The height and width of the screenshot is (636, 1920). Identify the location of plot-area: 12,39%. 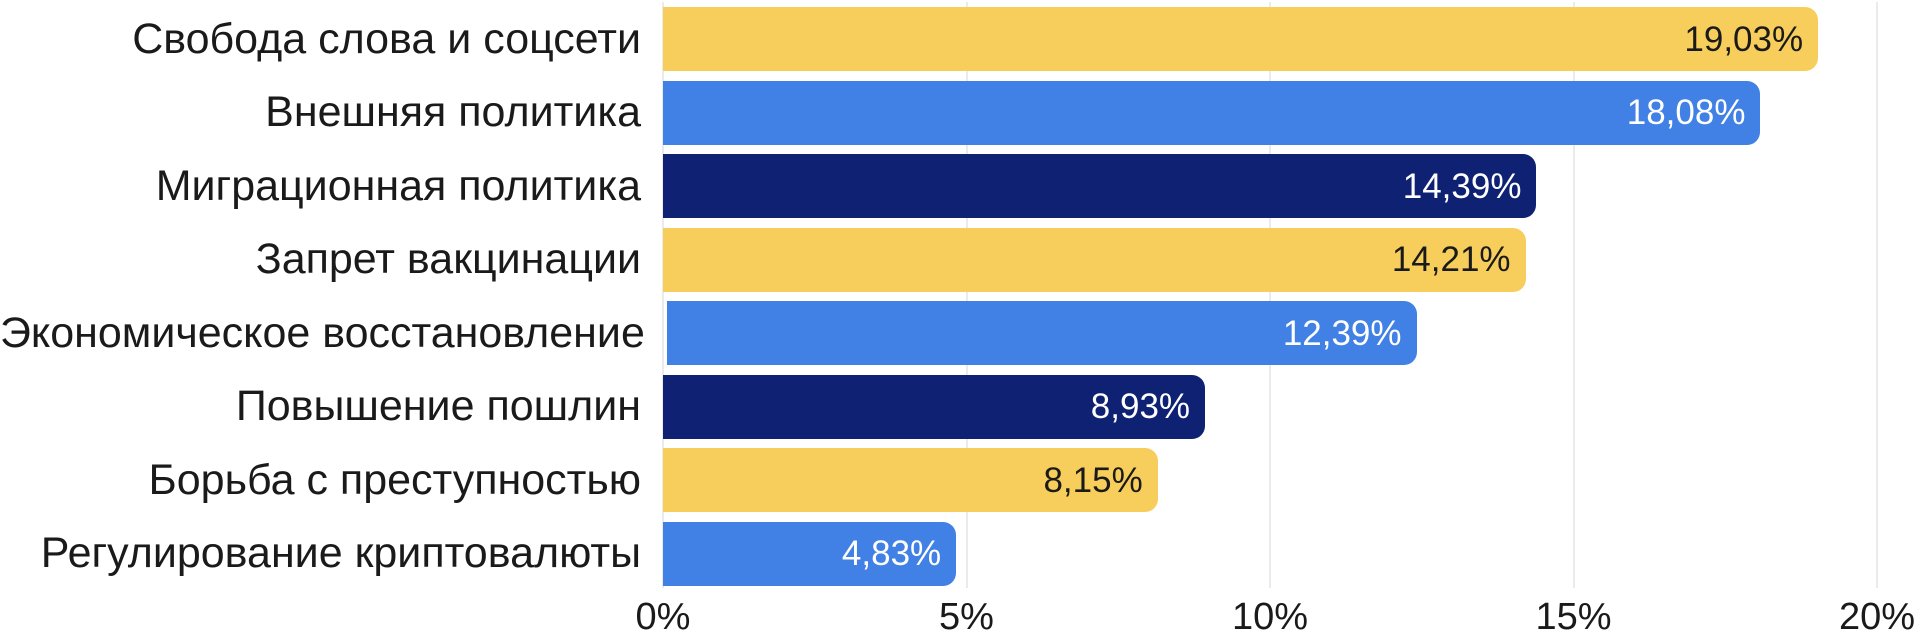
(1271, 333).